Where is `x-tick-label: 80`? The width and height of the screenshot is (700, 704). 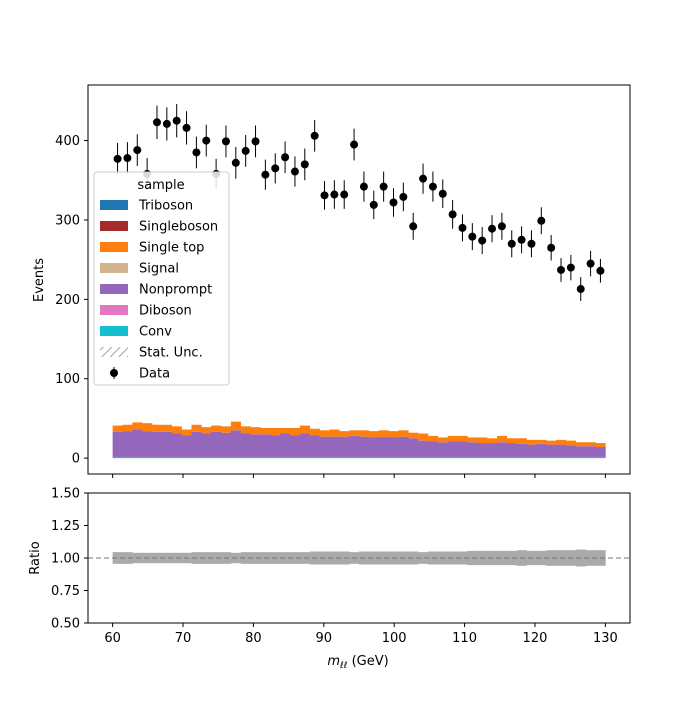 x-tick-label: 80 is located at coordinates (253, 638).